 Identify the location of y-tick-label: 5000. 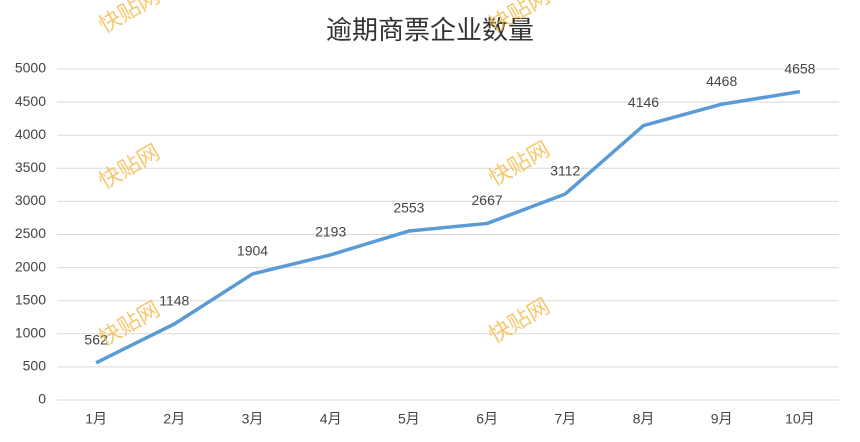
(30, 68).